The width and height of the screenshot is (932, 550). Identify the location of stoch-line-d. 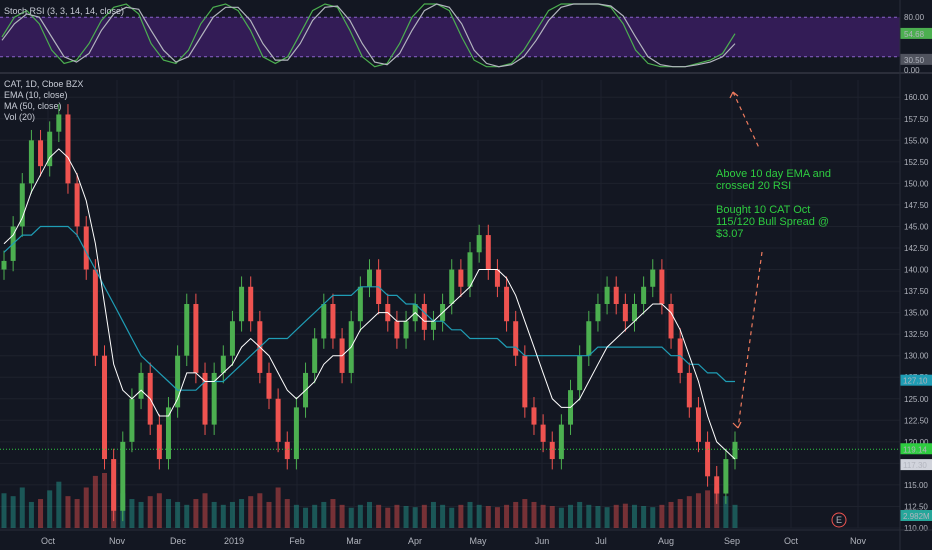
(368, 35).